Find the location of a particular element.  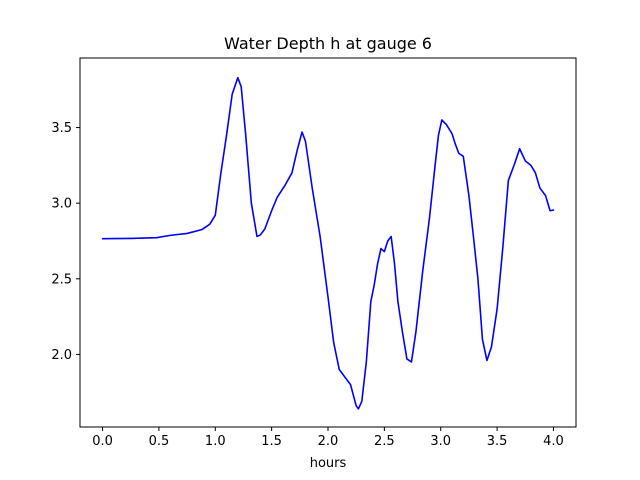

x-tick-label: 1.5 is located at coordinates (271, 441).